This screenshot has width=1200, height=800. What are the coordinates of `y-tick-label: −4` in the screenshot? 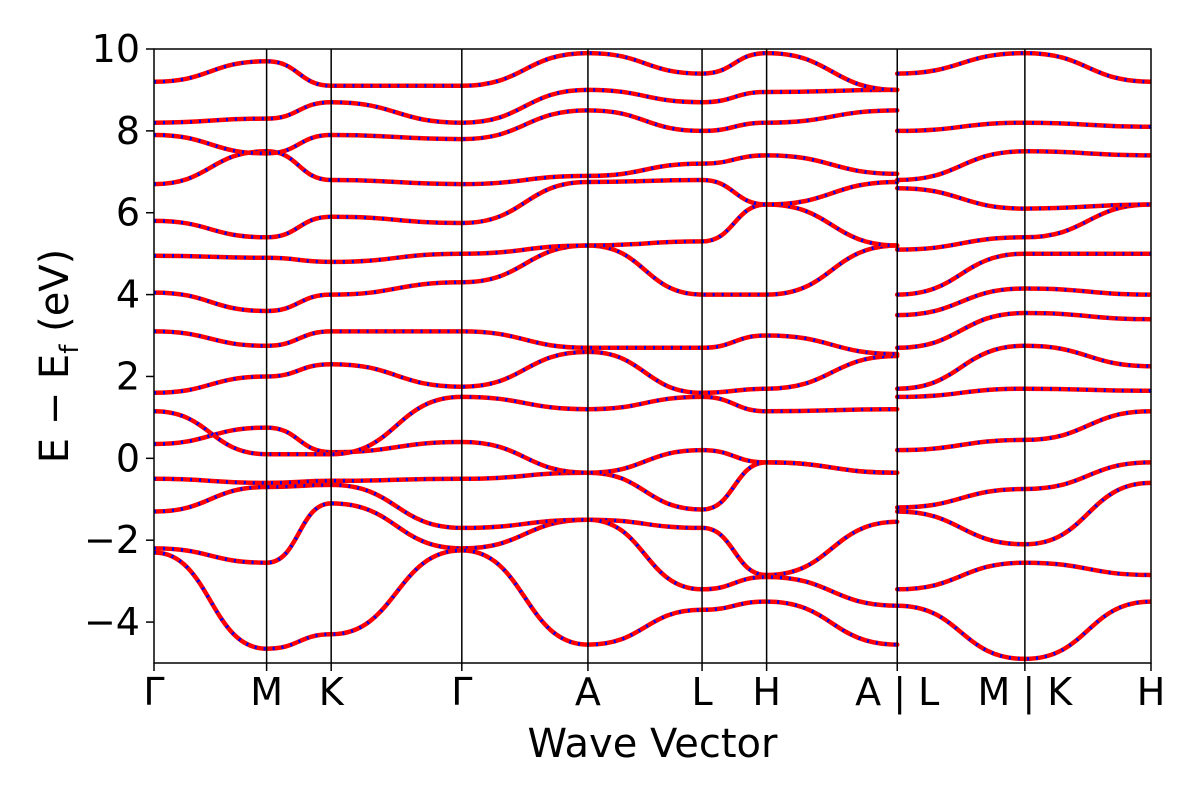 It's located at (112, 622).